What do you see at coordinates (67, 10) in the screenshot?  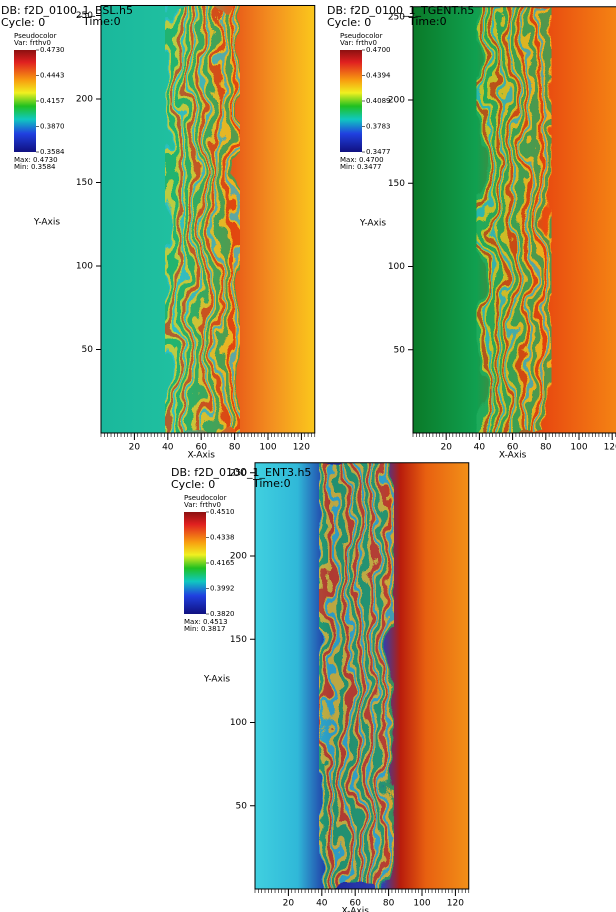 I see `db-name: DB: f2D_0100_1_BSL.h5` at bounding box center [67, 10].